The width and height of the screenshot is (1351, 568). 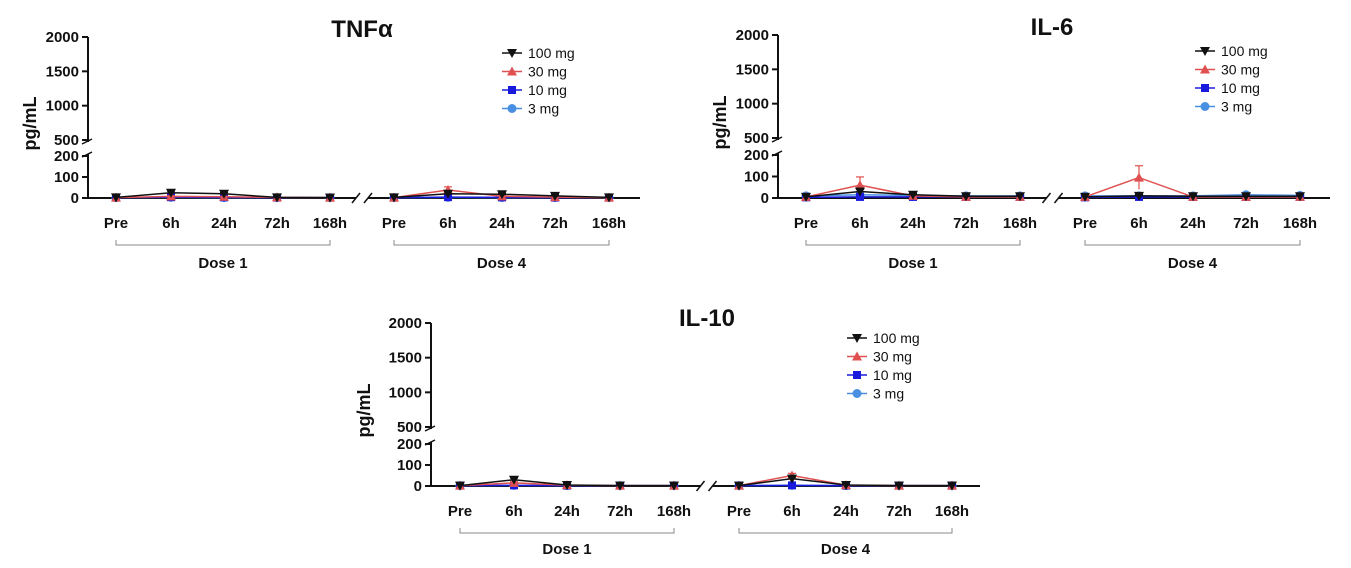 I want to click on legend-label: 100 mg, so click(x=896, y=338).